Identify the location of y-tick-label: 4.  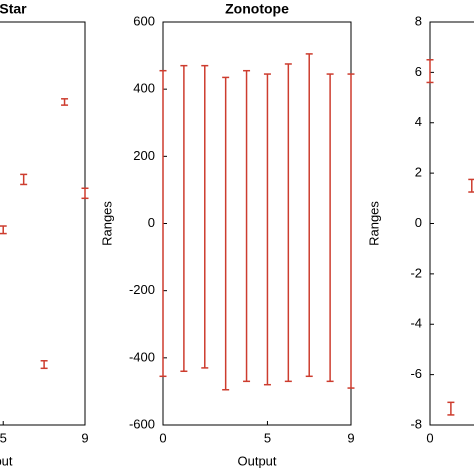
(418, 121).